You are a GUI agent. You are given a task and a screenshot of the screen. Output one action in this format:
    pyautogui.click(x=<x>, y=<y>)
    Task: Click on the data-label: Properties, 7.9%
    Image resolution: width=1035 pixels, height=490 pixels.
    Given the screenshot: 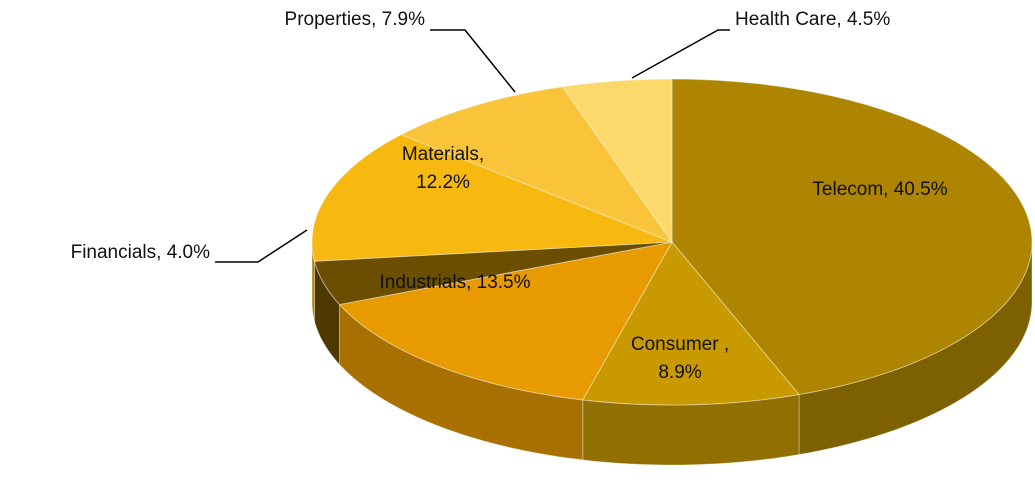 What is the action you would take?
    pyautogui.click(x=355, y=19)
    